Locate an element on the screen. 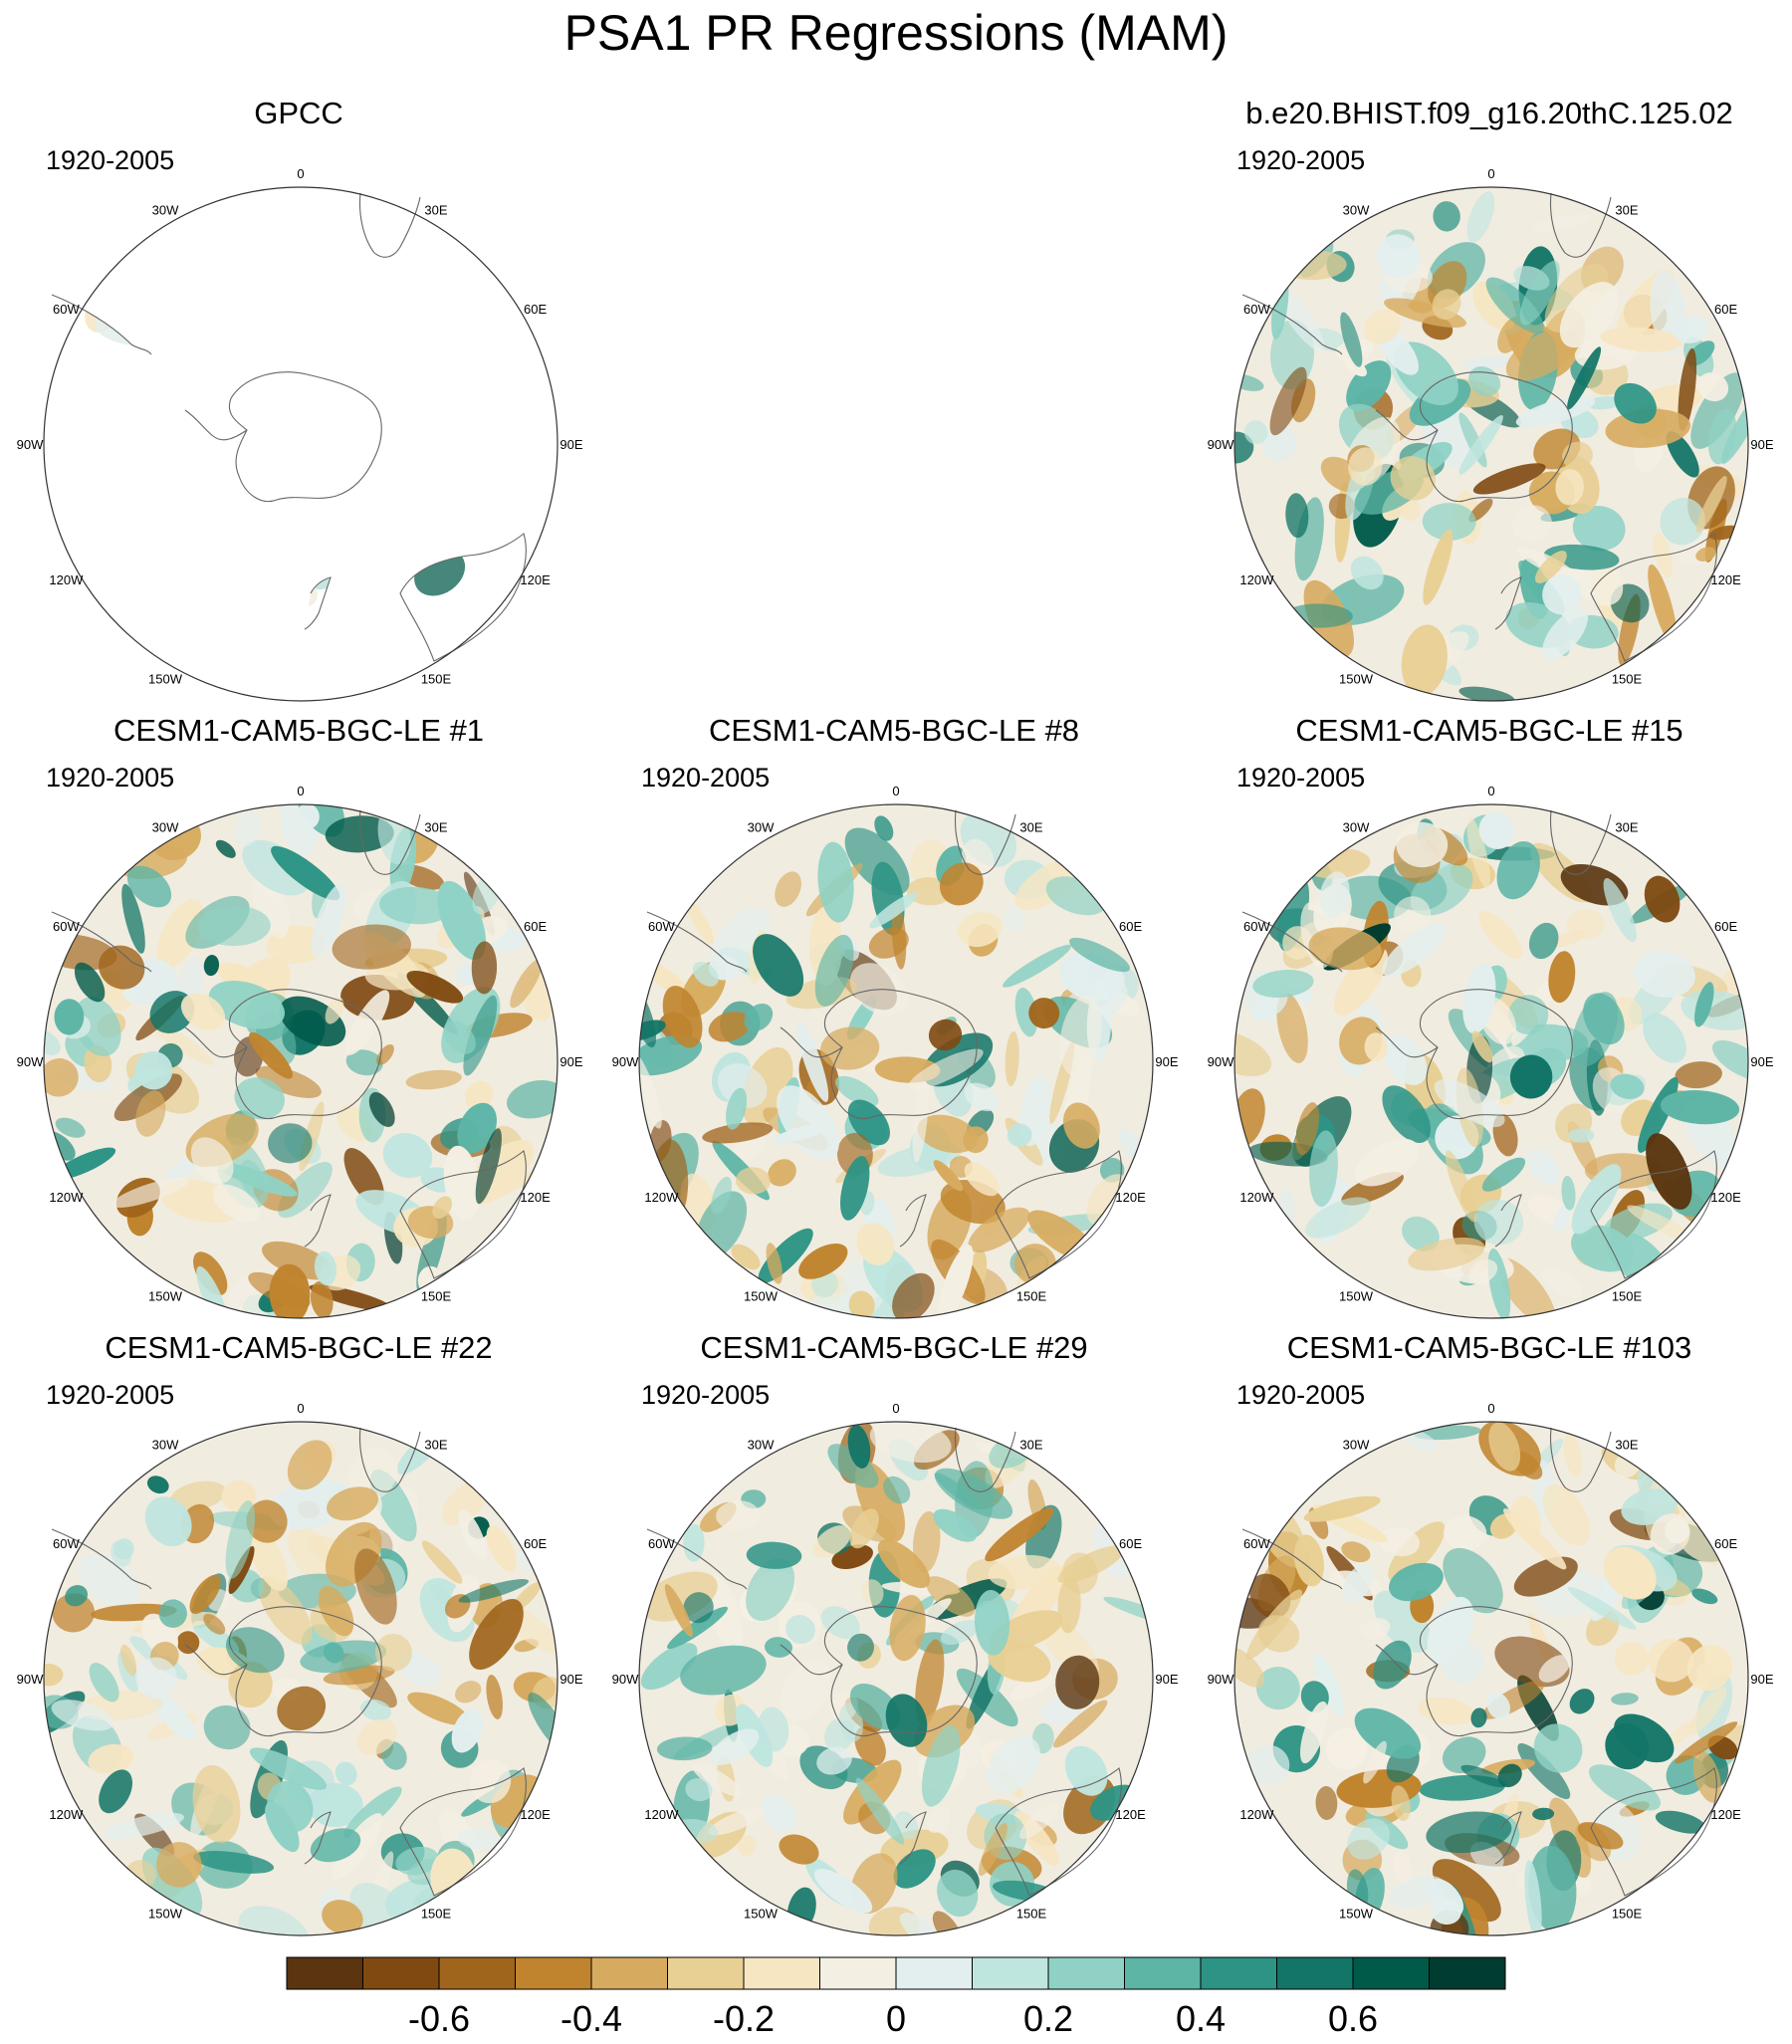 The image size is (1792, 2044). longitude-label: 60W is located at coordinates (66, 927).